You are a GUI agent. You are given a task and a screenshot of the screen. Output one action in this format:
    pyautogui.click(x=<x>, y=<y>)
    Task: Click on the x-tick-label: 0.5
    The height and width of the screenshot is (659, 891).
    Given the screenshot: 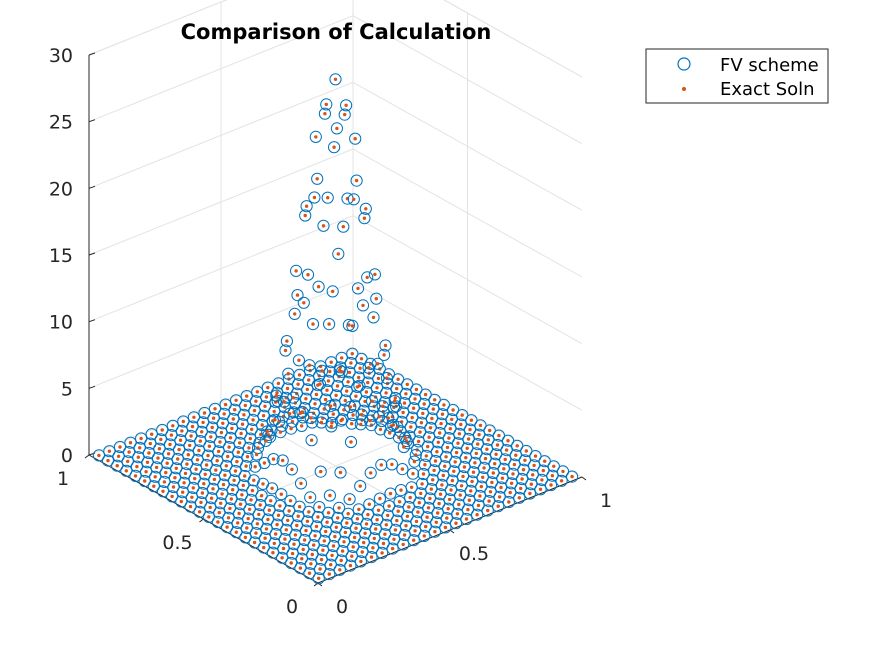 What is the action you would take?
    pyautogui.click(x=474, y=554)
    